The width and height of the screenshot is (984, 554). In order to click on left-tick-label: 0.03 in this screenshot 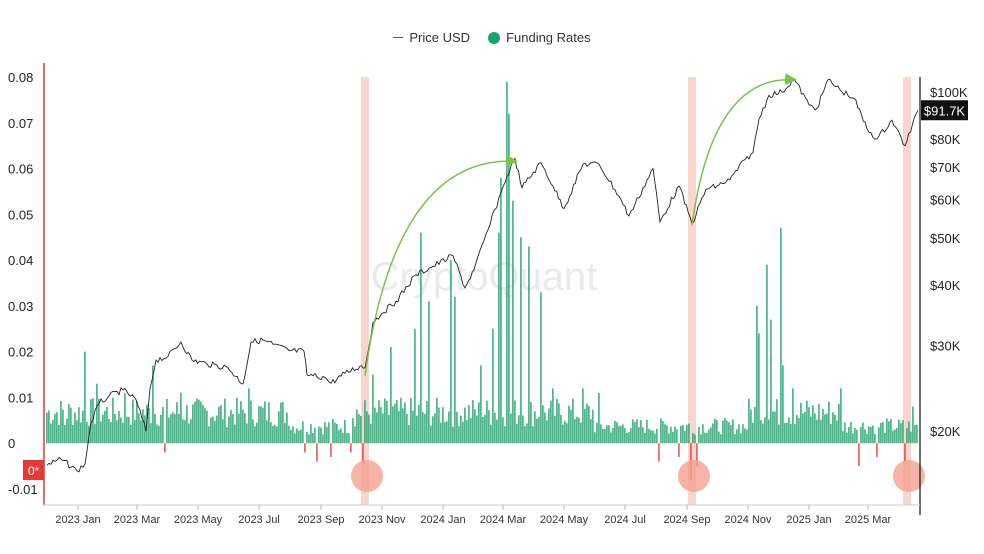, I will do `click(20, 306)`.